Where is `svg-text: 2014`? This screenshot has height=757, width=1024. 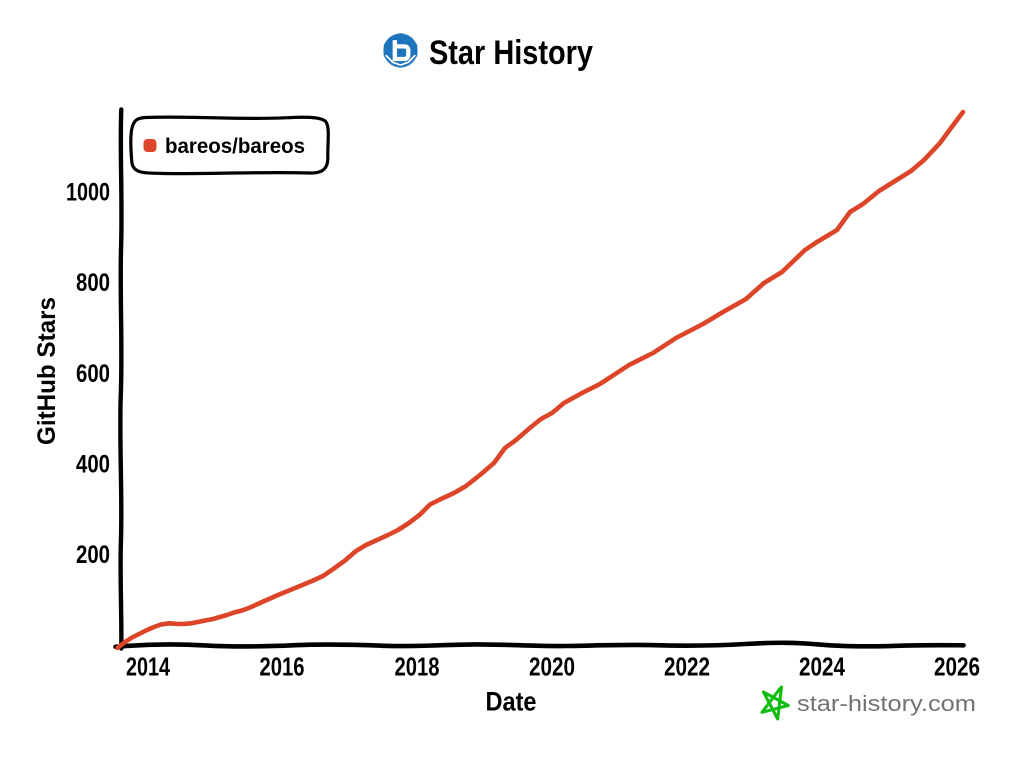 svg-text: 2014 is located at coordinates (148, 667).